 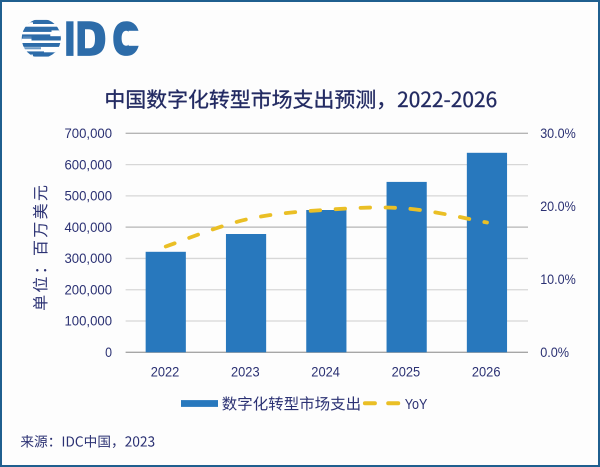 What do you see at coordinates (486, 371) in the screenshot?
I see `svg-text: 2026` at bounding box center [486, 371].